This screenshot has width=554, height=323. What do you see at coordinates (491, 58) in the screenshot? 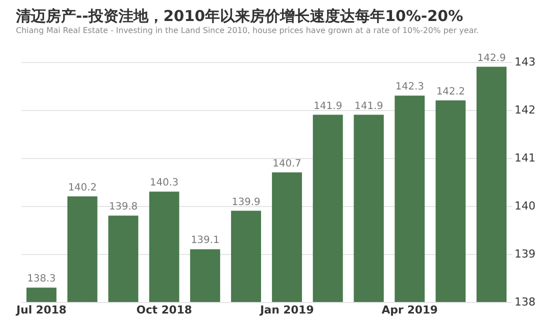
I see `data-label: 142.9` at bounding box center [491, 58].